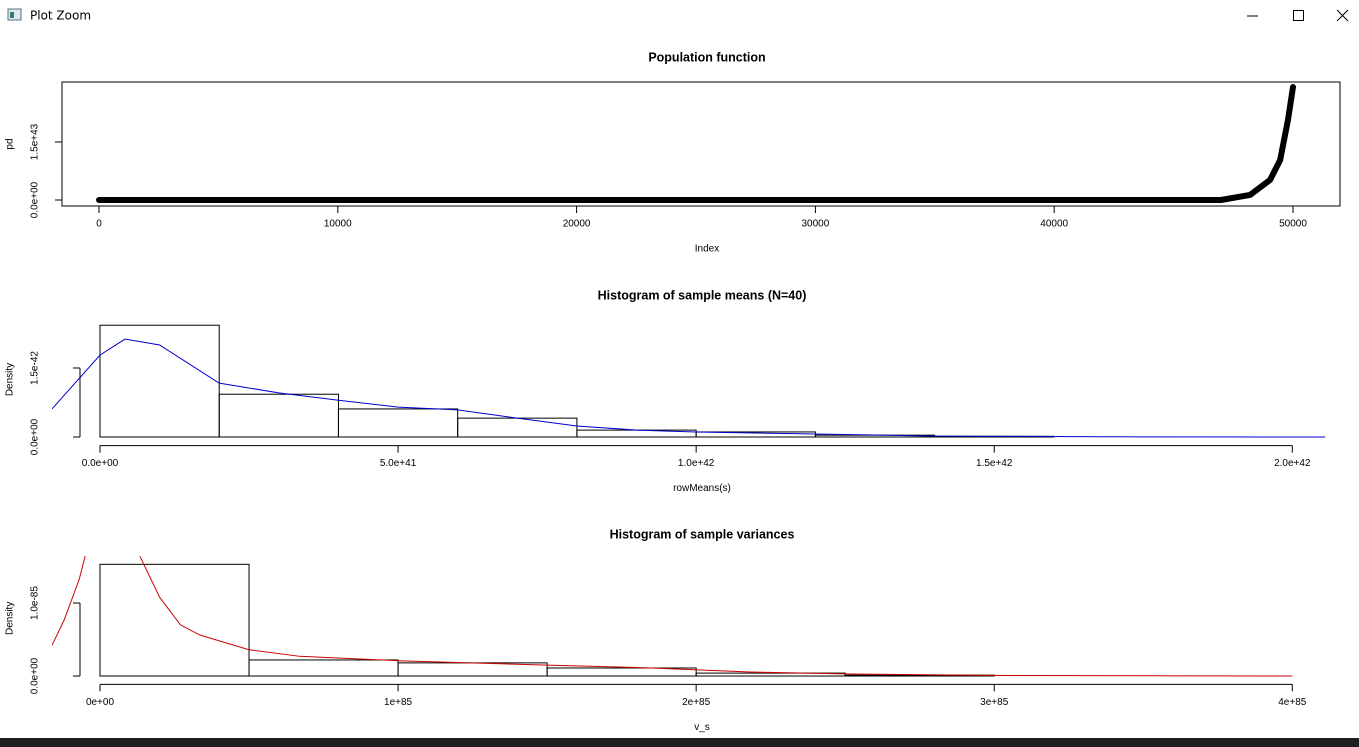 This screenshot has width=1359, height=747. I want to click on chart-title: Histogram of sample variances, so click(702, 534).